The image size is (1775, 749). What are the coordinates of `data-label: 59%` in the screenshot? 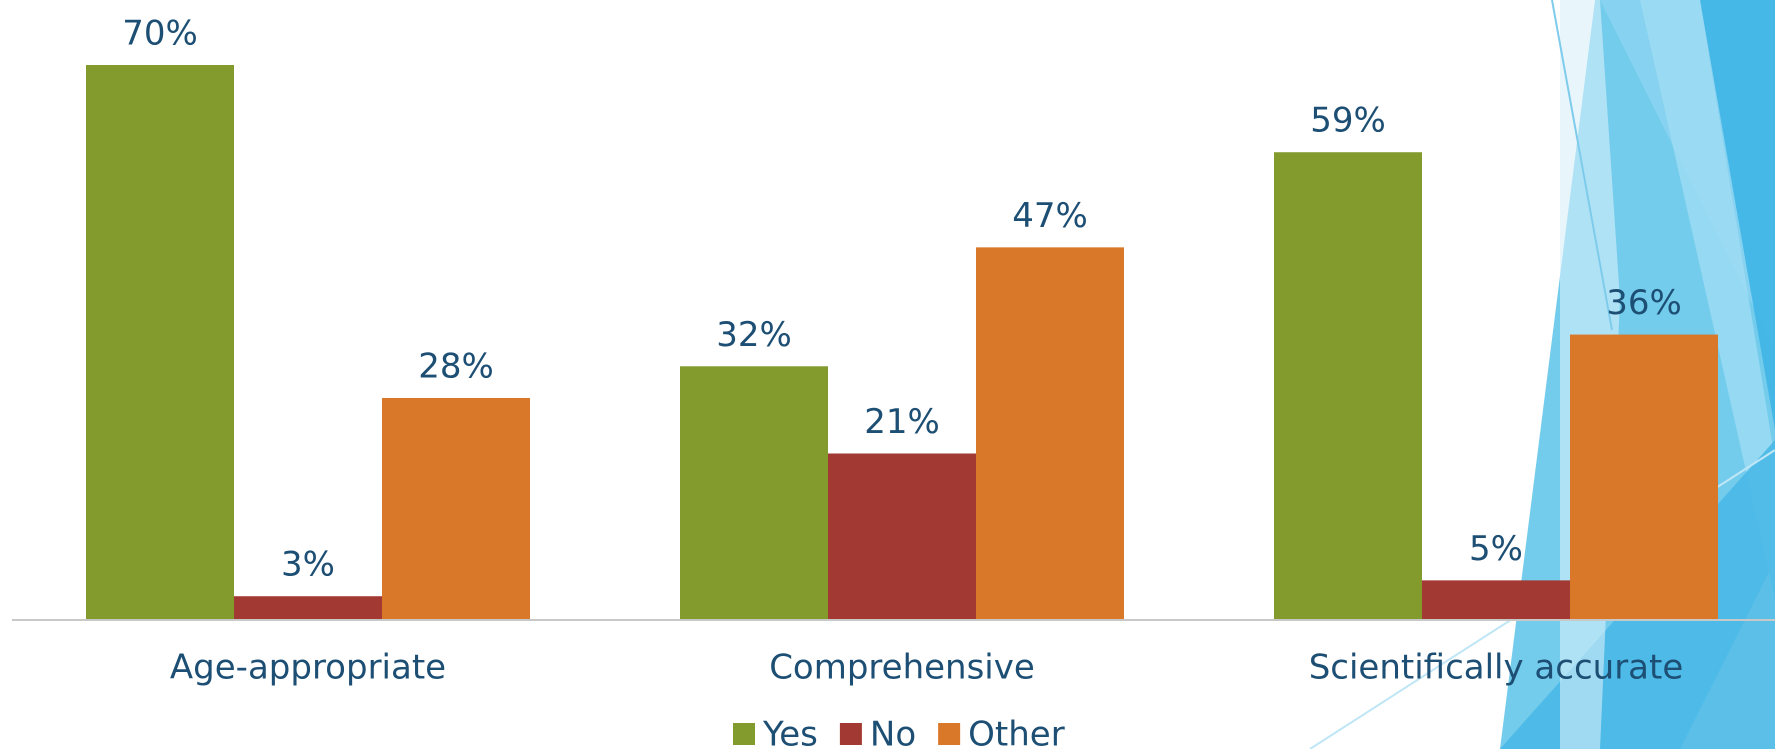 It's located at (1348, 121).